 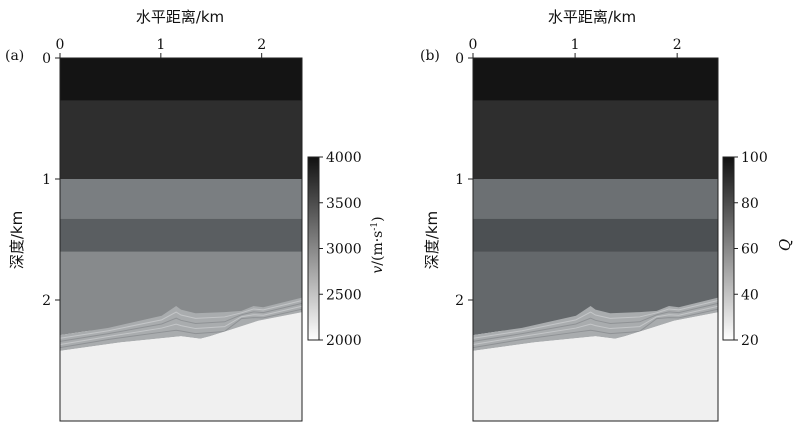 What do you see at coordinates (14, 56) in the screenshot?
I see `panel-label: (a)` at bounding box center [14, 56].